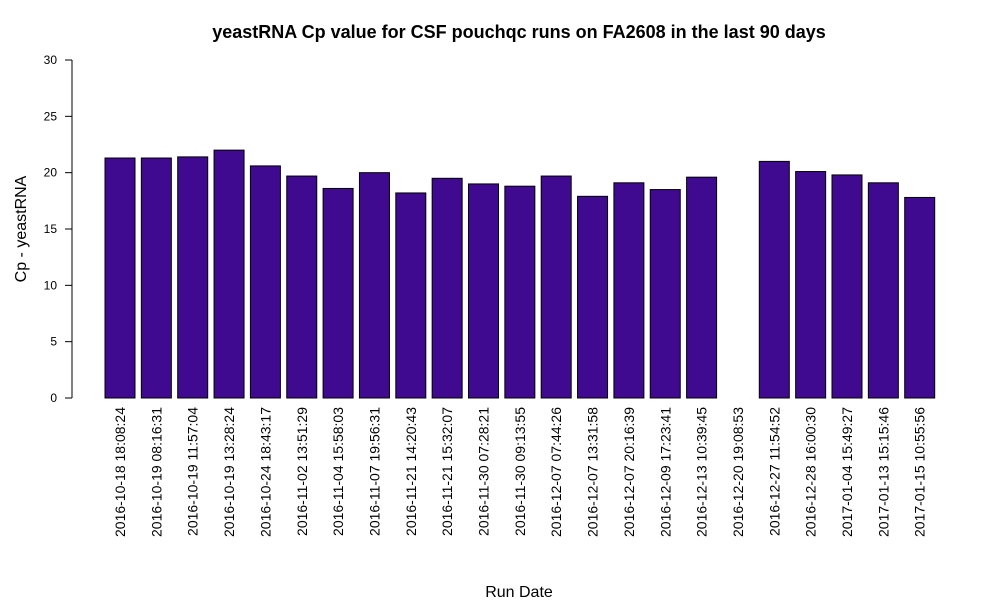 This screenshot has height=600, width=1000. I want to click on y-tick-label: 20, so click(51, 173).